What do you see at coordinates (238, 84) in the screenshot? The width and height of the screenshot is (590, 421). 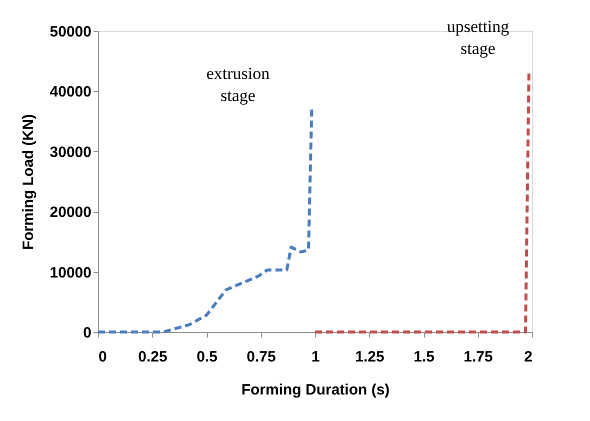 I see `annotation: extrusion stage` at bounding box center [238, 84].